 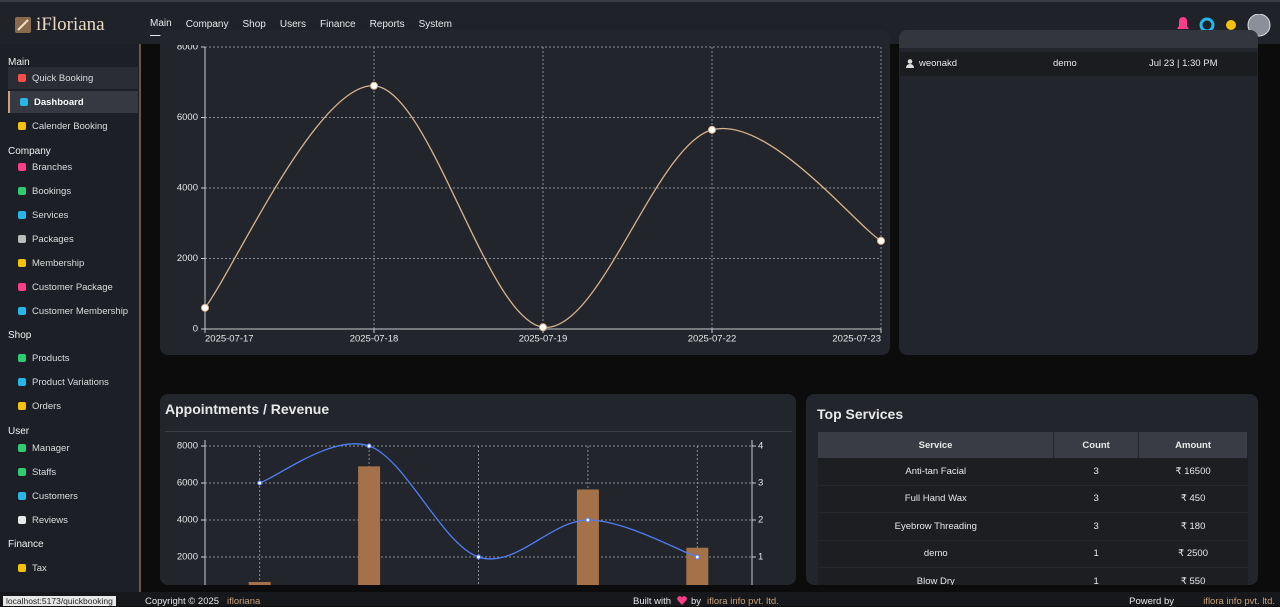 What do you see at coordinates (244, 601) in the screenshot?
I see `company-link: ifloriana` at bounding box center [244, 601].